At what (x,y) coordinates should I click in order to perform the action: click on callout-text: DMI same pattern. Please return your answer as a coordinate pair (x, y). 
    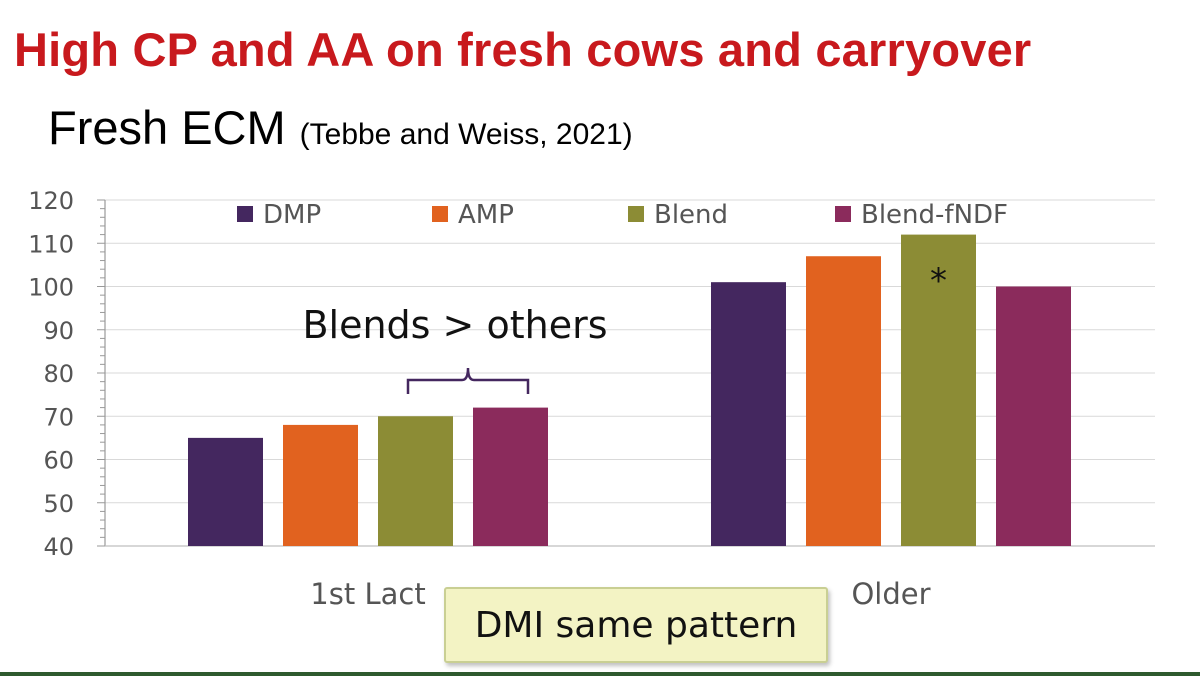
    Looking at the image, I should click on (636, 625).